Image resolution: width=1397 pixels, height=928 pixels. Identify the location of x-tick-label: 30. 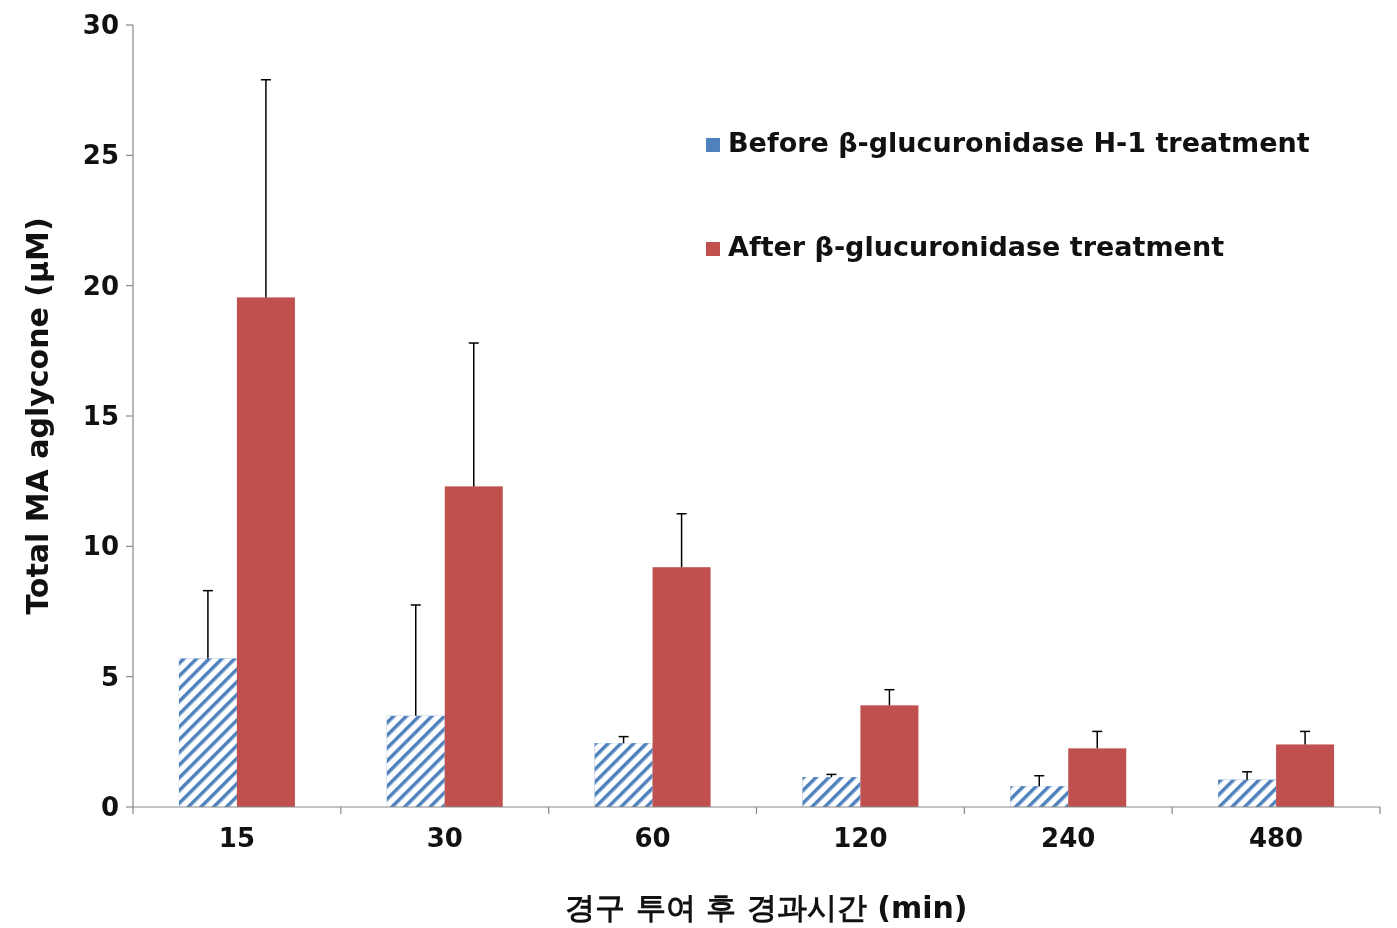
(444, 838).